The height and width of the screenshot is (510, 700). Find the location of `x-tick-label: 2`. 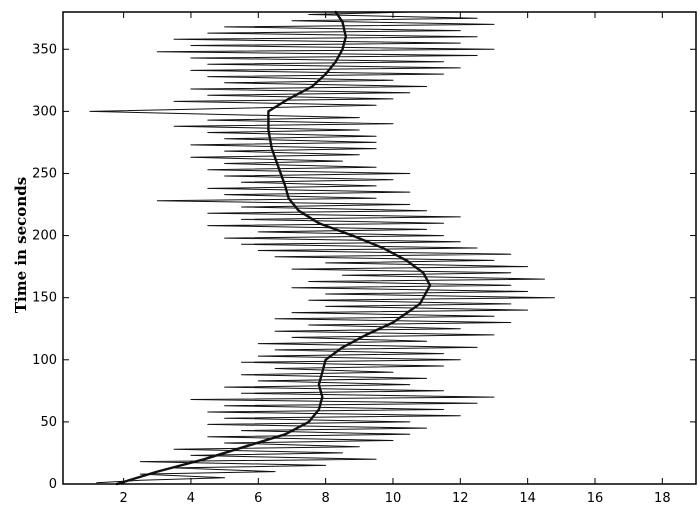

x-tick-label: 2 is located at coordinates (123, 498).